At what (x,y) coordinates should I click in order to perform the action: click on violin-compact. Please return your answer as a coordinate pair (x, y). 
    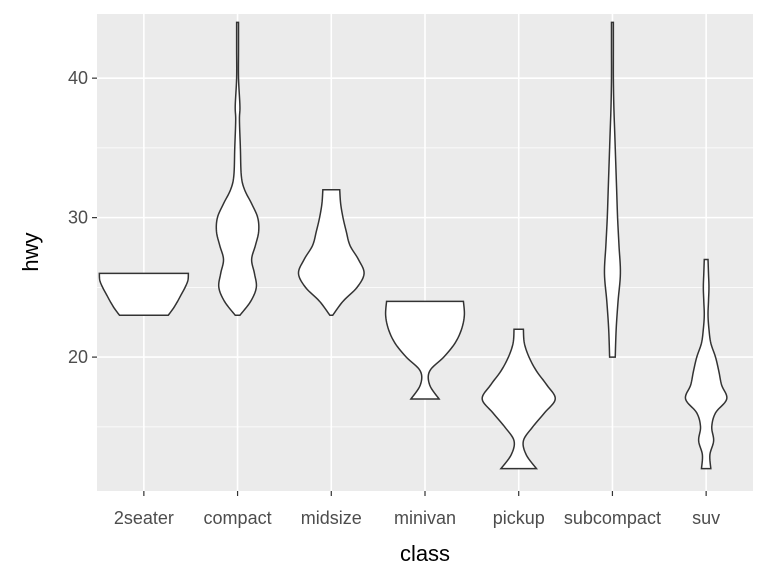
    Looking at the image, I should click on (237, 169).